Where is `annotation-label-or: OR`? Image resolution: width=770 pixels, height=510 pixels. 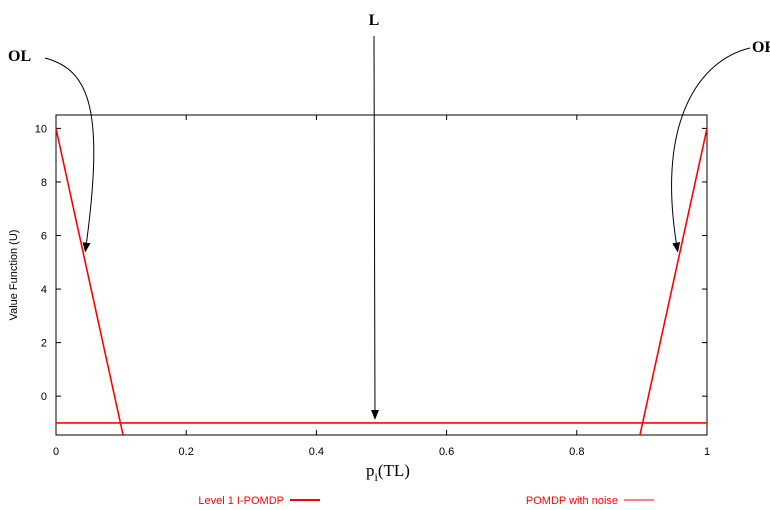
annotation-label-or: OR is located at coordinates (761, 47).